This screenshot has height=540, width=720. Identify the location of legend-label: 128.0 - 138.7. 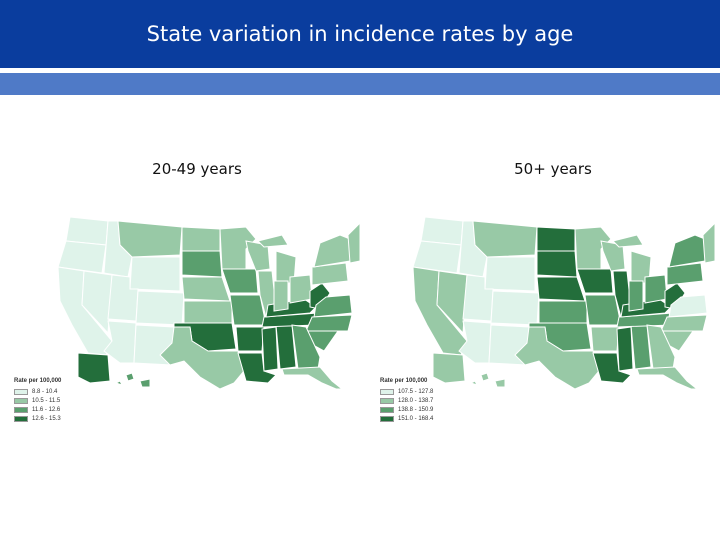
(416, 400).